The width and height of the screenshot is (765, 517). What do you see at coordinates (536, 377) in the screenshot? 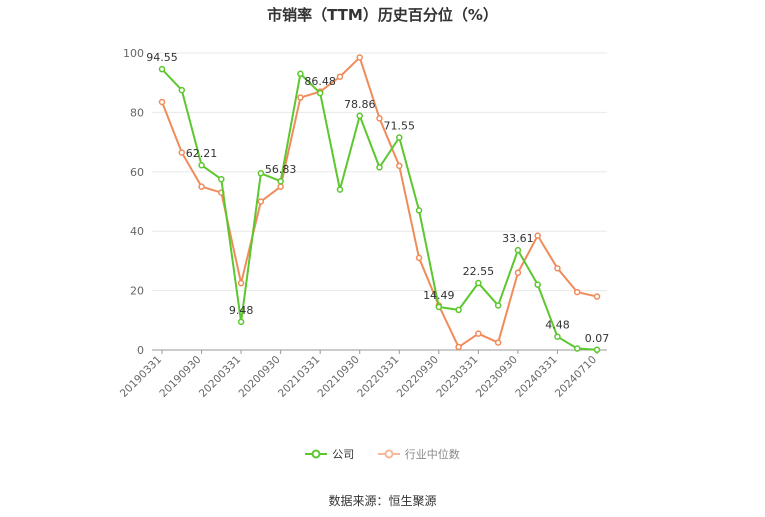
I see `x-tick-label: 20240331` at bounding box center [536, 377].